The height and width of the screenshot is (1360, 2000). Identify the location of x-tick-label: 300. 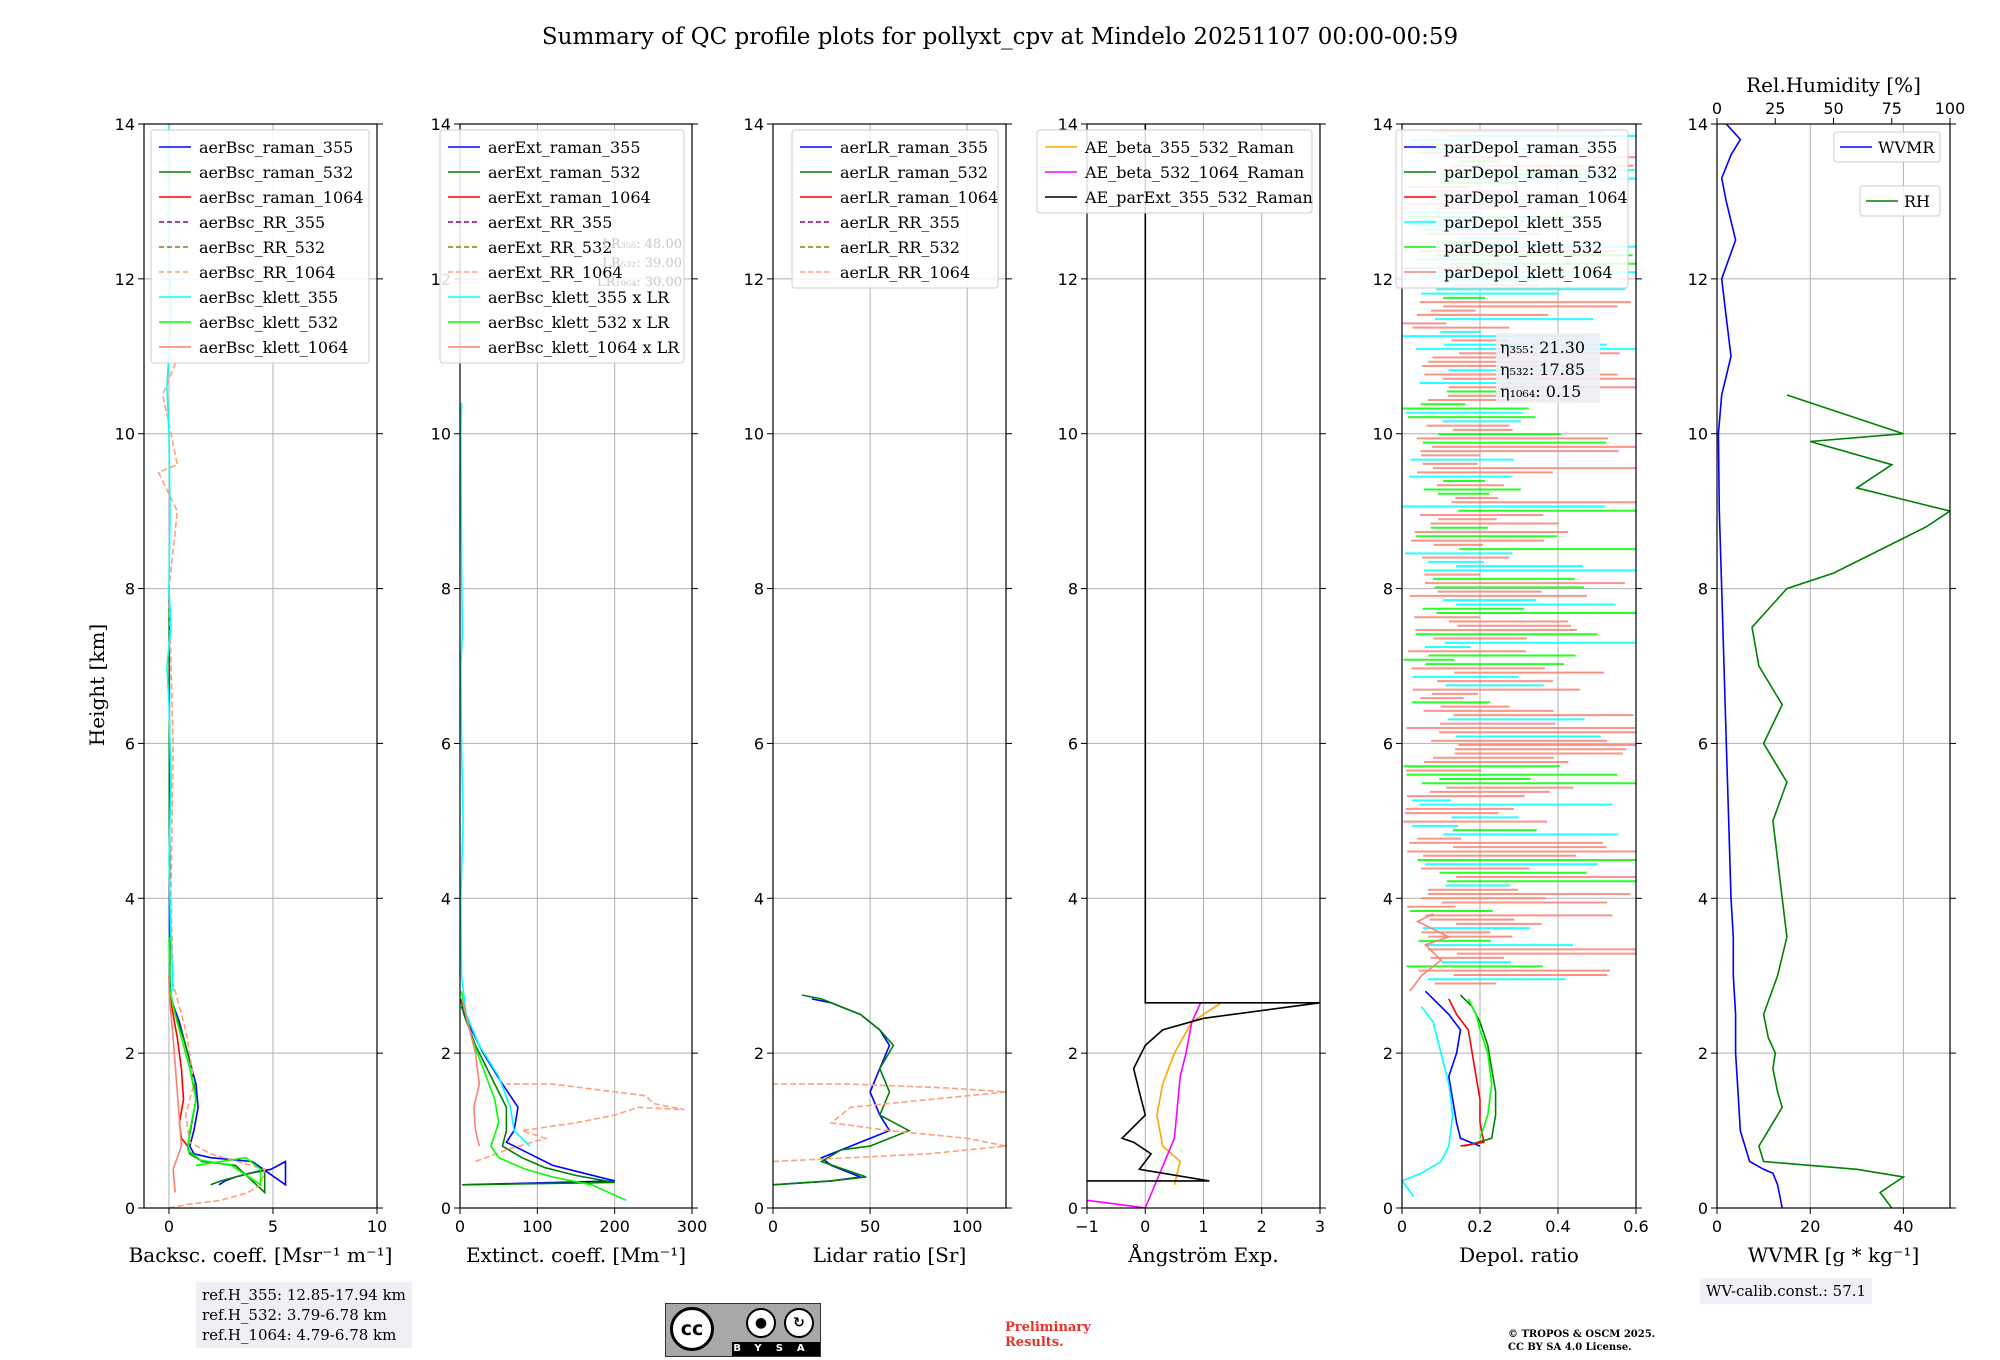
(692, 1226).